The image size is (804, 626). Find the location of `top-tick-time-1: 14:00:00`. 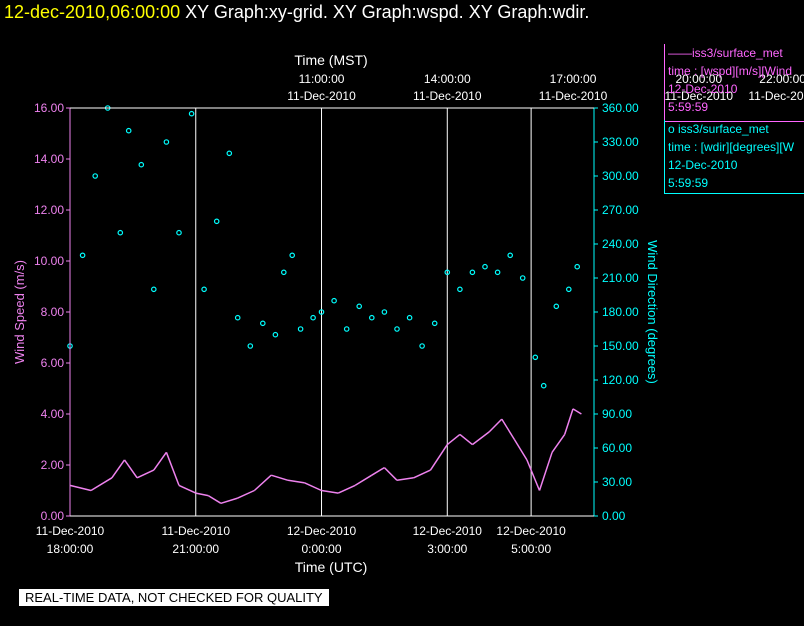

top-tick-time-1: 14:00:00 is located at coordinates (447, 79).